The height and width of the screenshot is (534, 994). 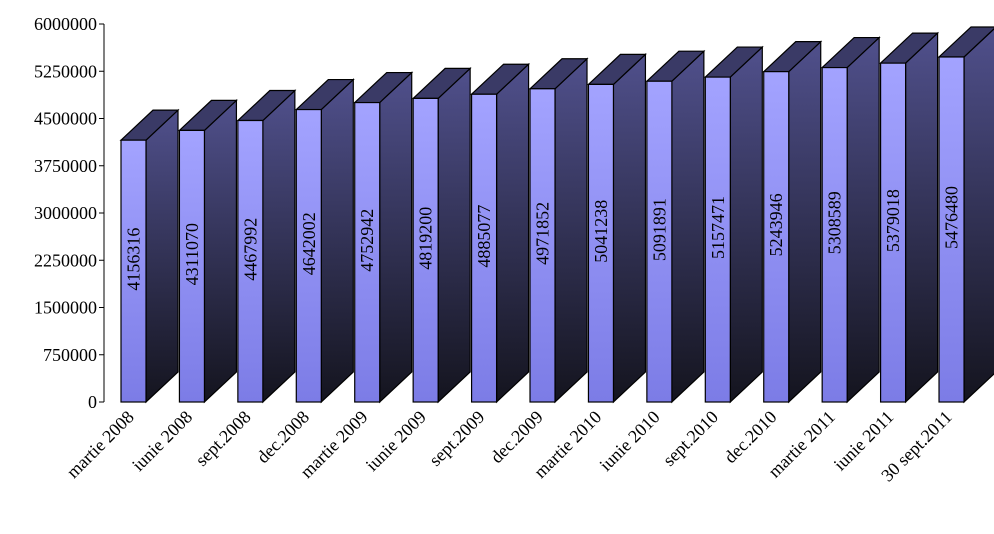 I want to click on bar: 4971852, so click(x=558, y=230).